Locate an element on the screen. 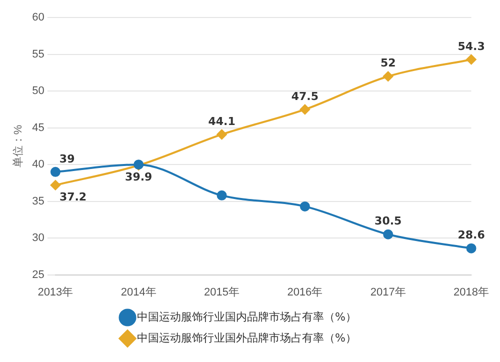 The image size is (500, 362). data-label: 28.6 is located at coordinates (472, 235).